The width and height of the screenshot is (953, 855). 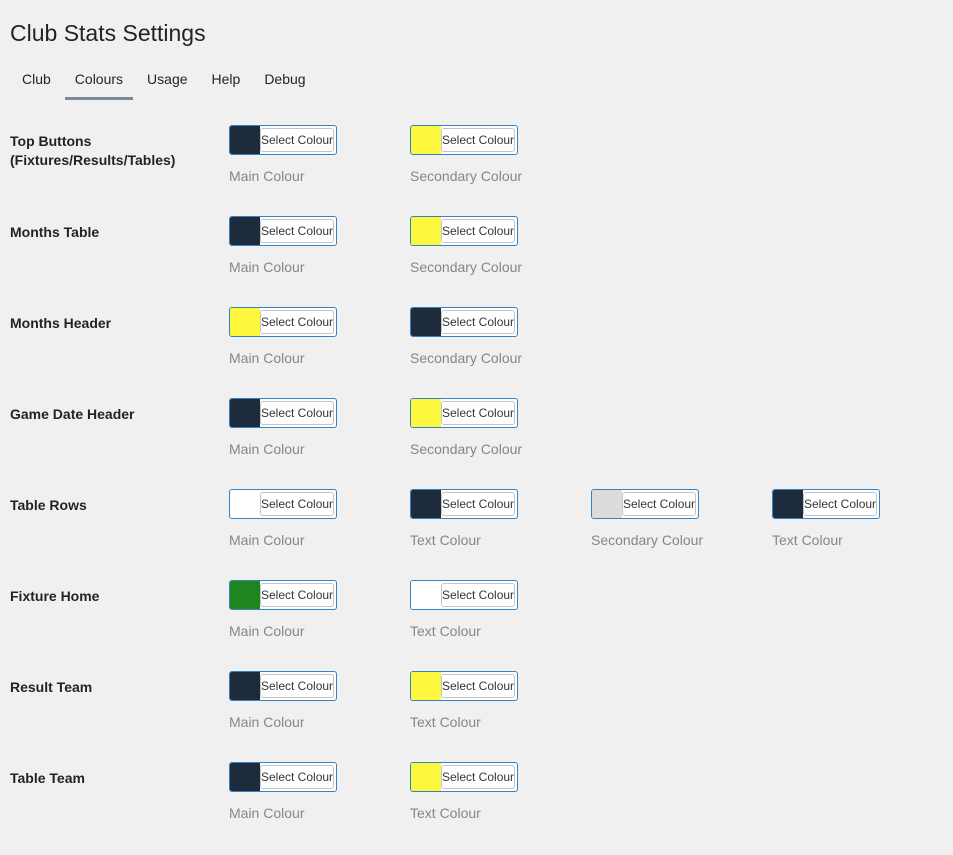 I want to click on tab-bar: Club Colours Usage Help Debug, so click(x=477, y=81).